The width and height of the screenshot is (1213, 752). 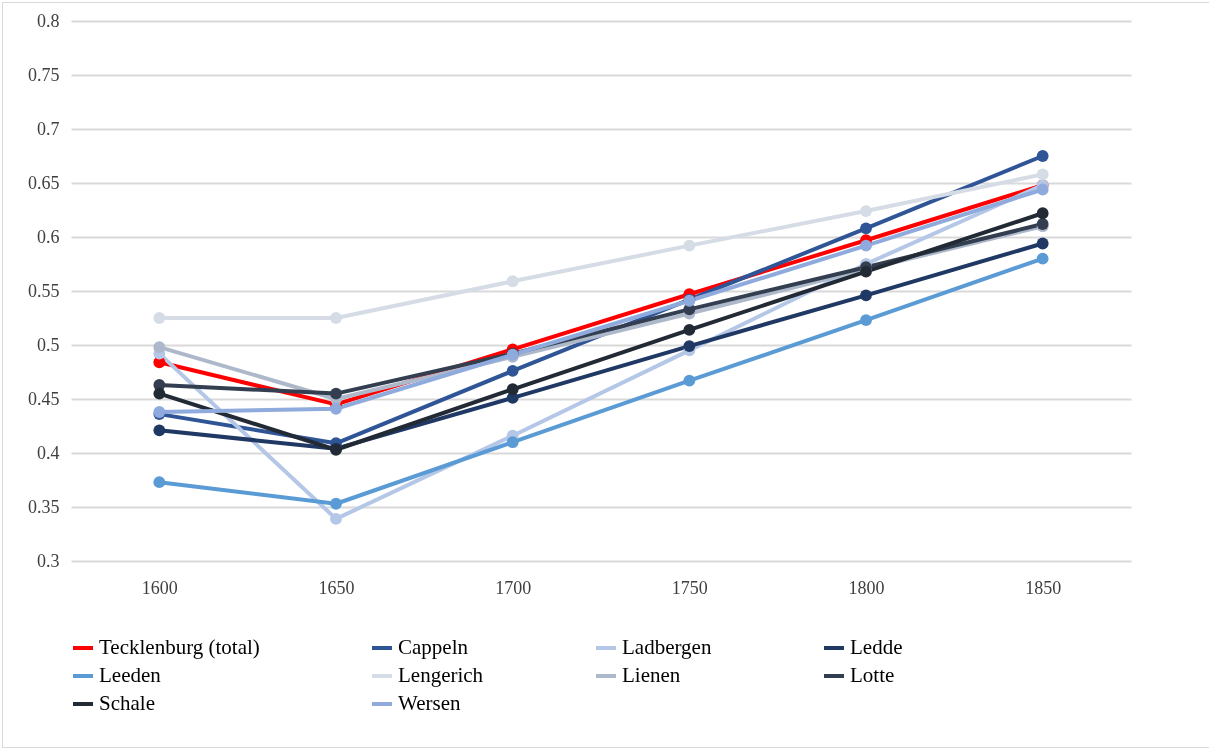 I want to click on x-tick-label: 1650, so click(x=336, y=587).